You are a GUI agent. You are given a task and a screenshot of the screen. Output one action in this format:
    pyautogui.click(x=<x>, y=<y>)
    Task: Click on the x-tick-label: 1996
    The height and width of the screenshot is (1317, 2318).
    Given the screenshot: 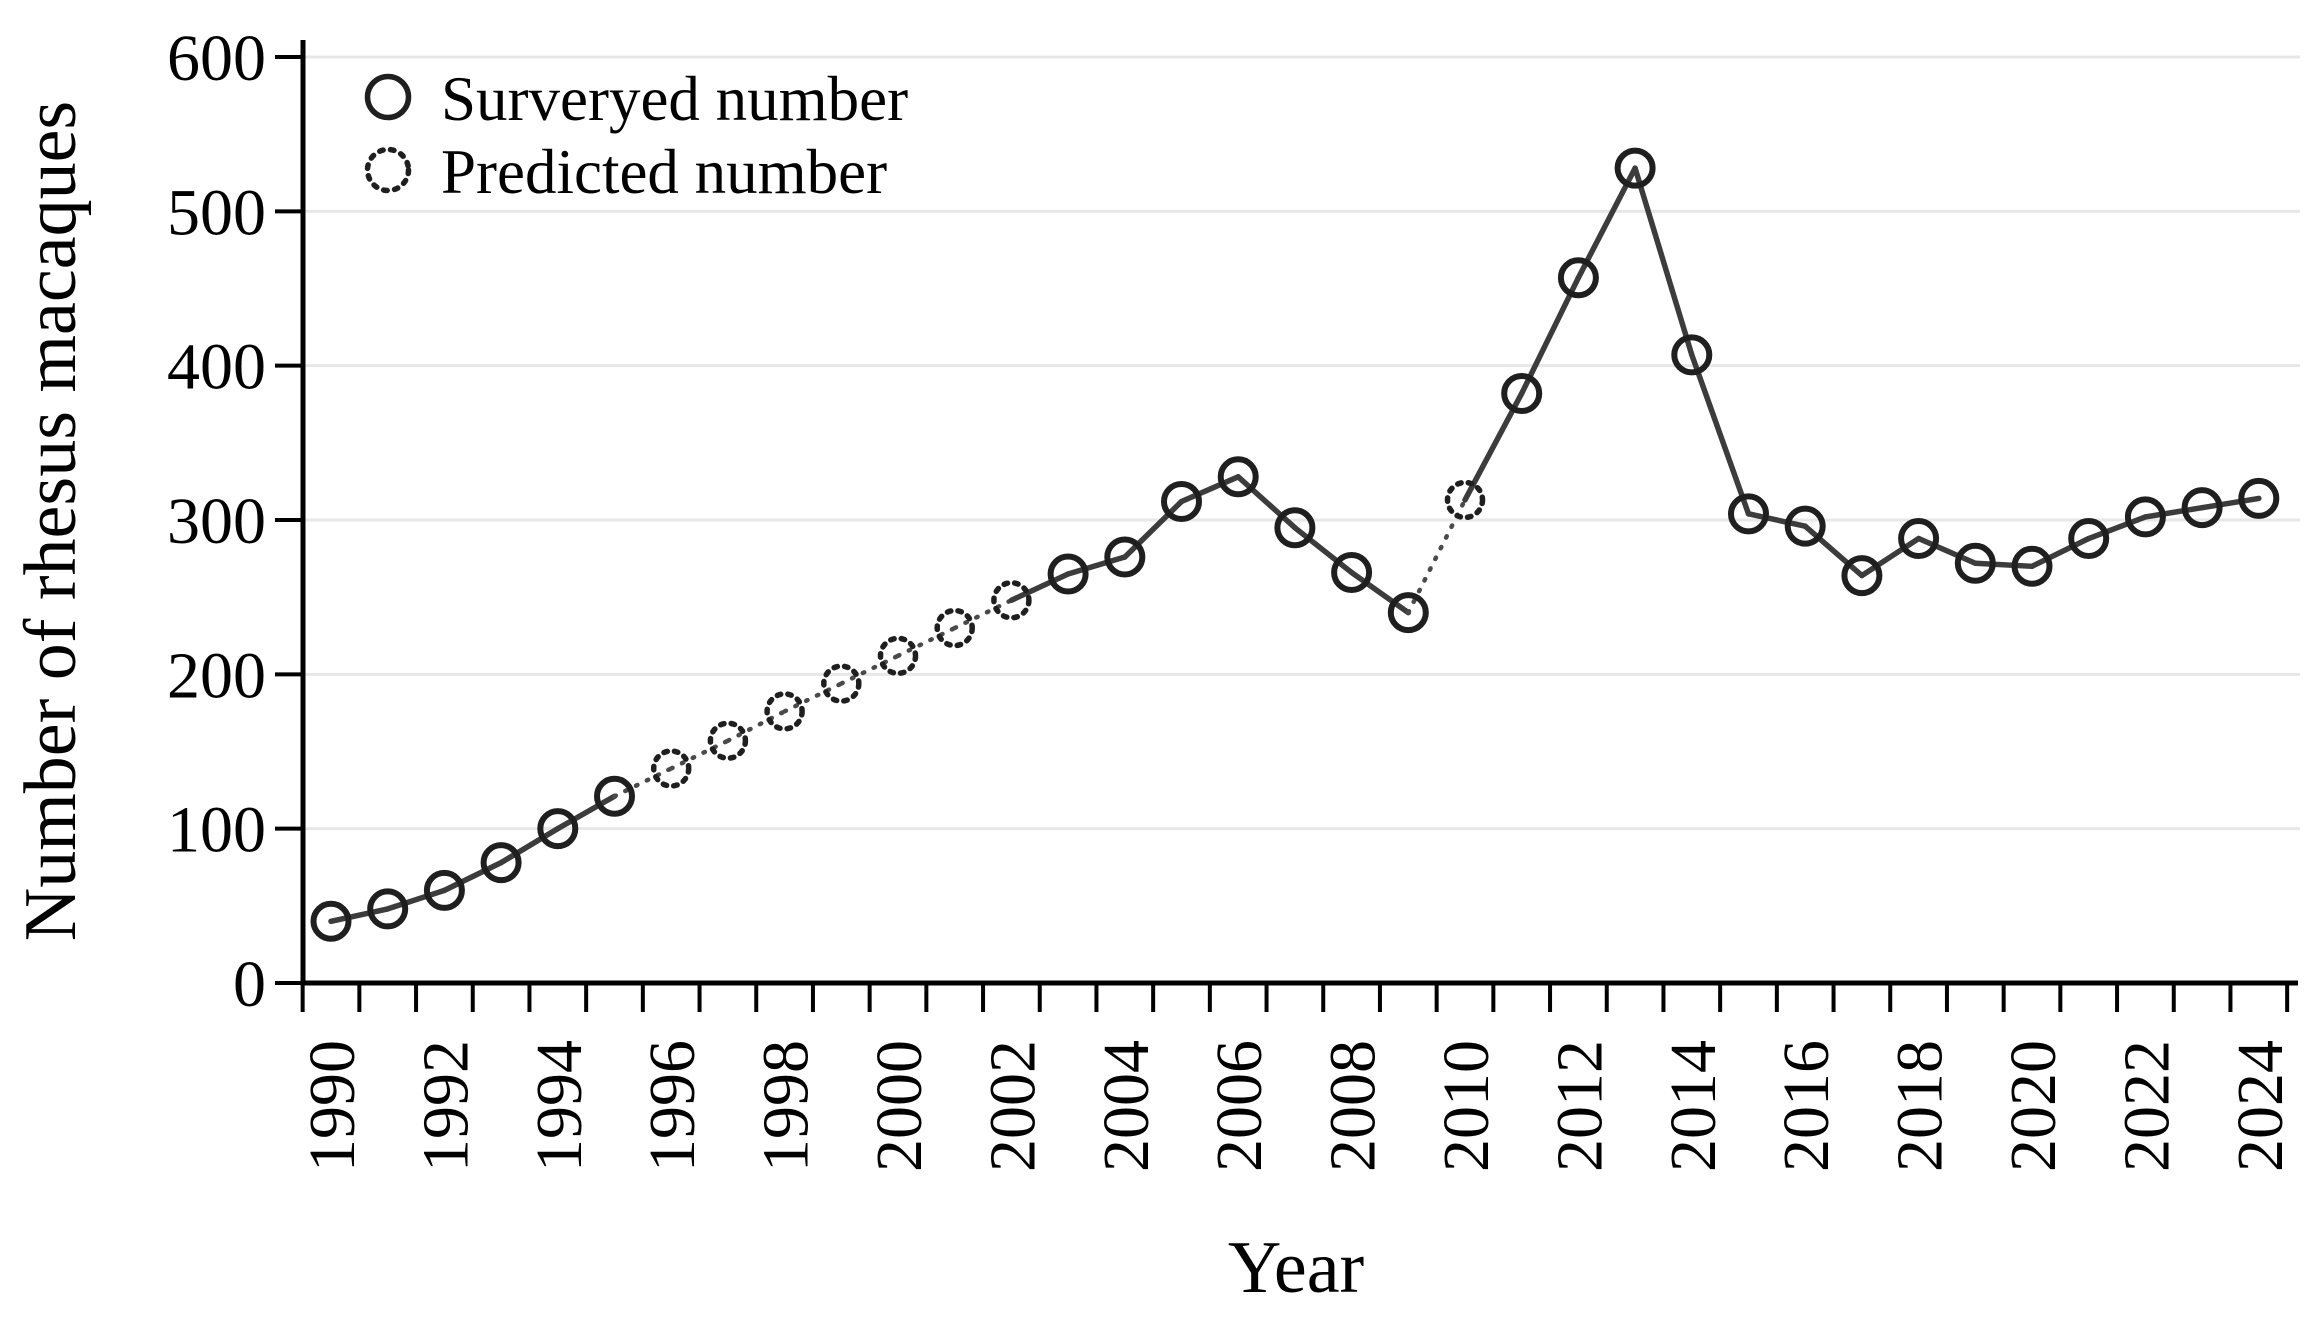 What is the action you would take?
    pyautogui.click(x=672, y=1106)
    